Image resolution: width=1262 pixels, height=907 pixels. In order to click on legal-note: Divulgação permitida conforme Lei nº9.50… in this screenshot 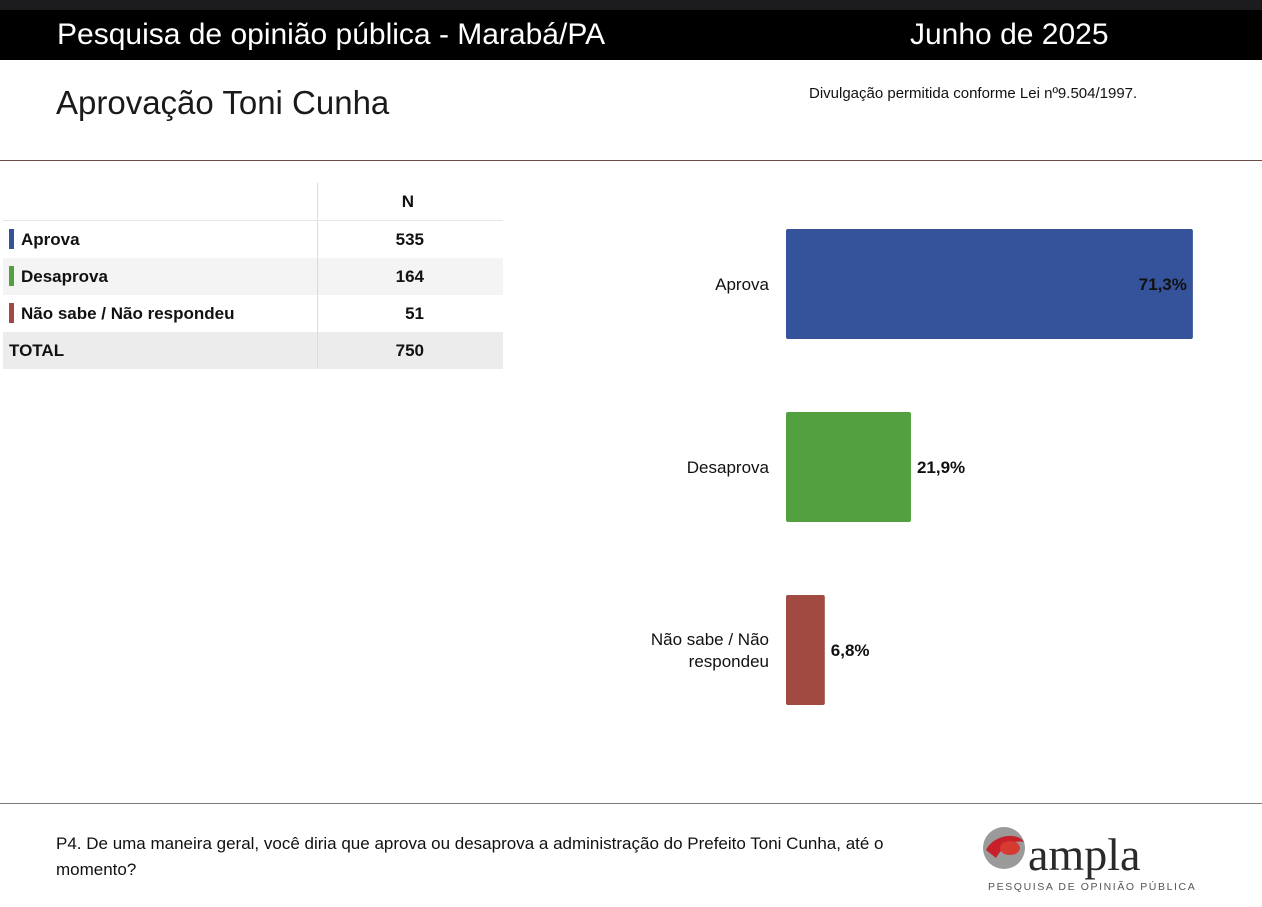, I will do `click(973, 93)`.